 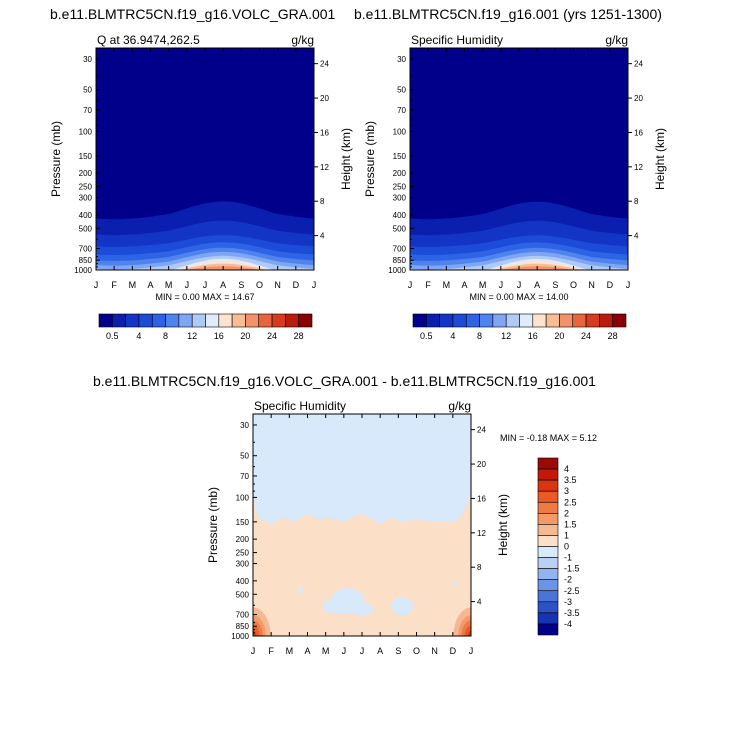 I want to click on colorbar-label: 24, so click(x=272, y=336).